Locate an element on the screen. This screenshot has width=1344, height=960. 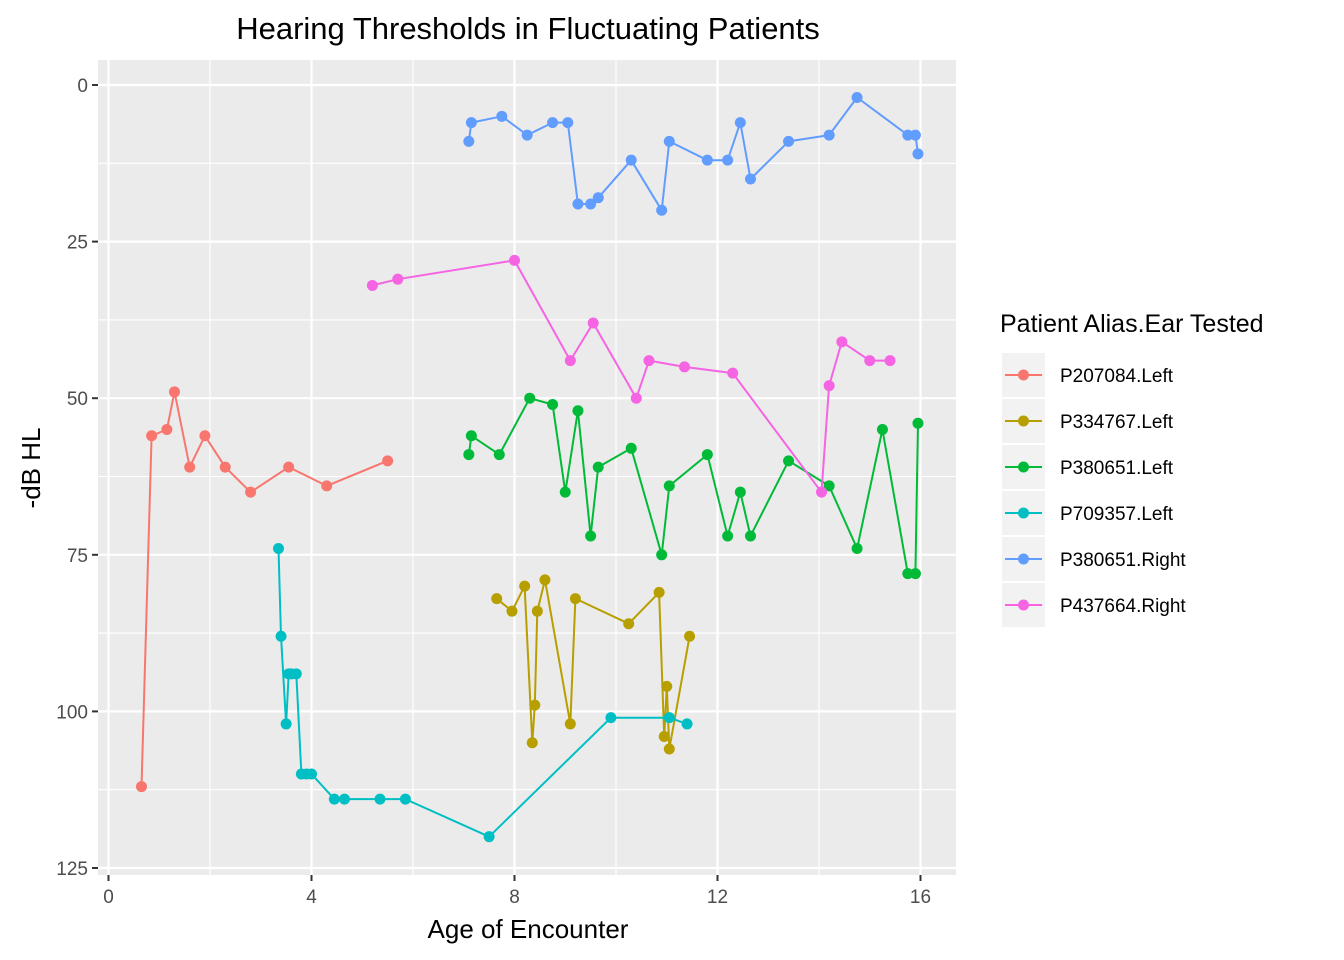
legend-title: Patient Alias.Ear Tested is located at coordinates (1132, 324).